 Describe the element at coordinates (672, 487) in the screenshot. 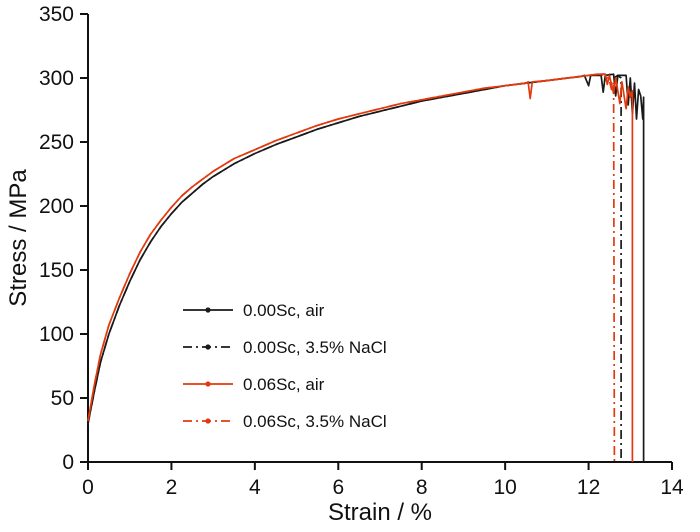

I see `x-tick-label: 14` at that location.